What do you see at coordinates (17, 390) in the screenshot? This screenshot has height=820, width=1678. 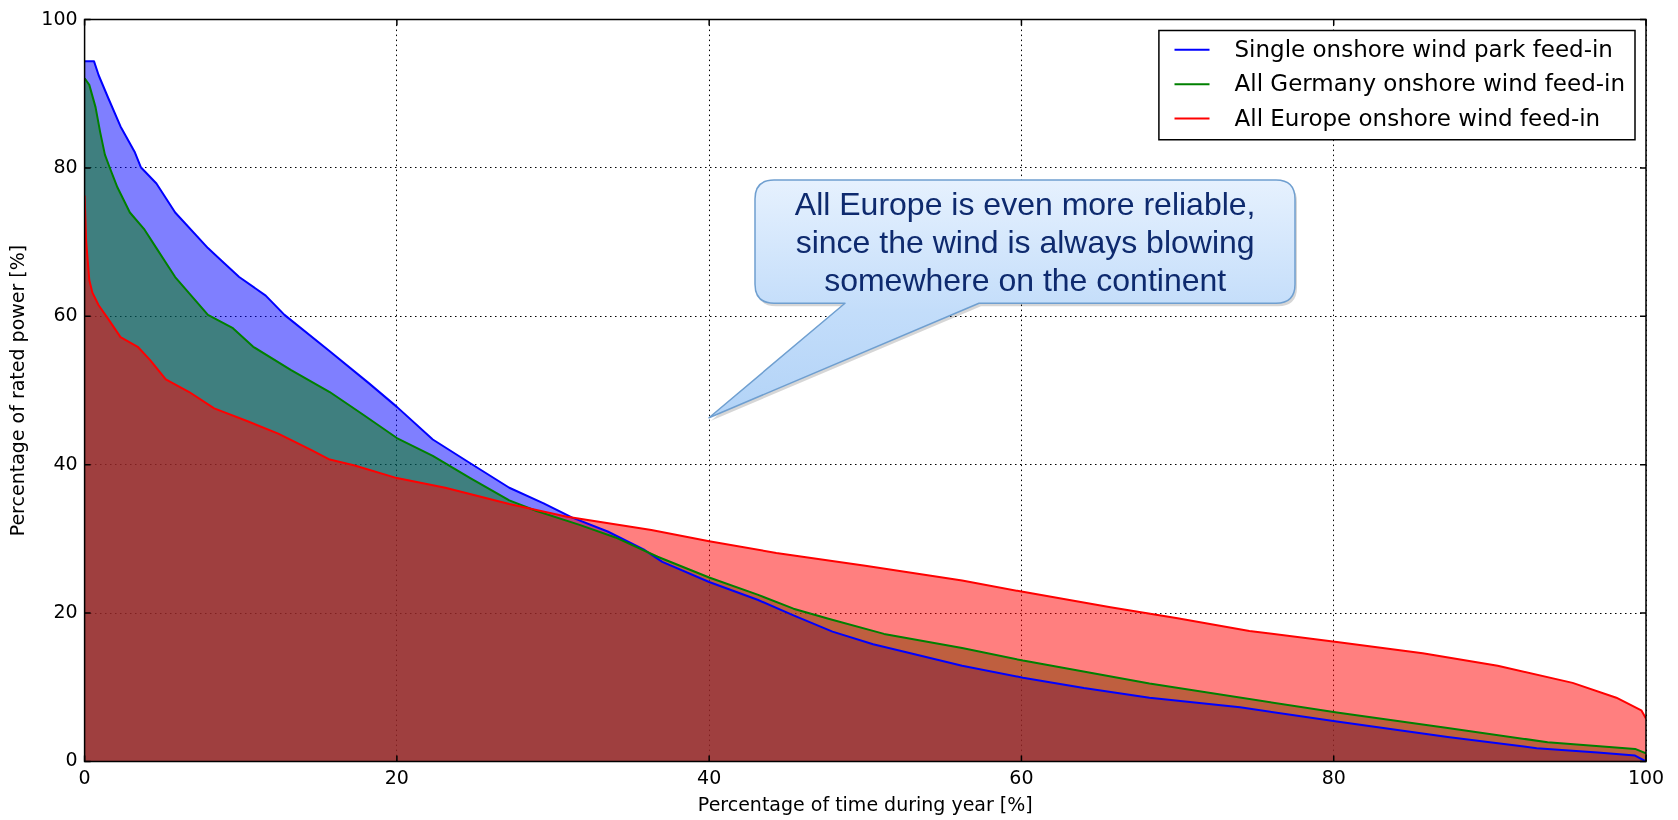 I see `y-axis-title: Percentage of rated power [%]` at bounding box center [17, 390].